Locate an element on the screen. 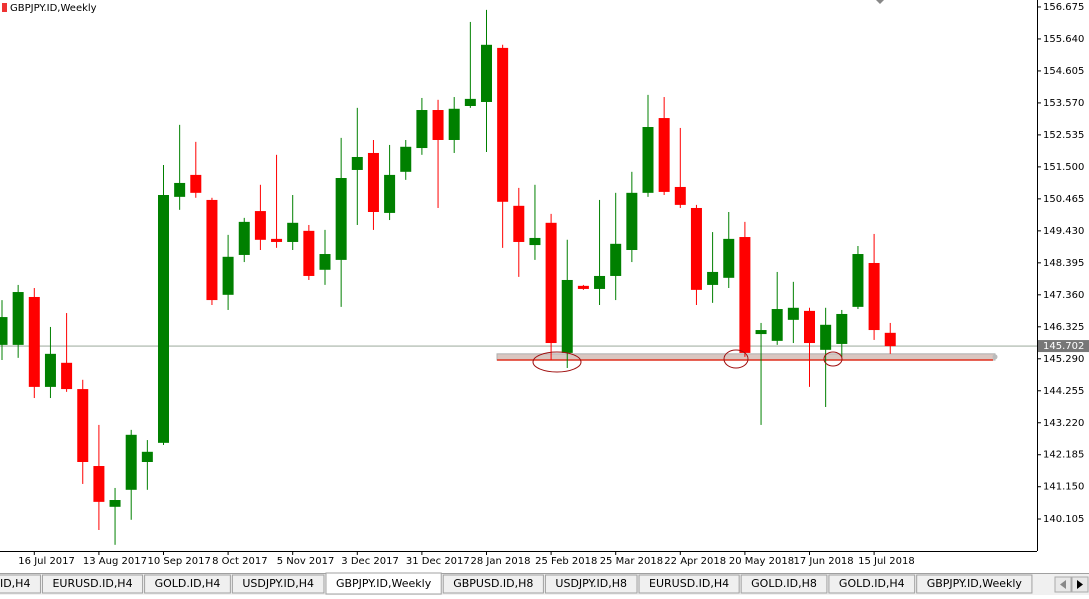 The image size is (1089, 599). x-tick-label: 22 Apr 2018 is located at coordinates (695, 561).